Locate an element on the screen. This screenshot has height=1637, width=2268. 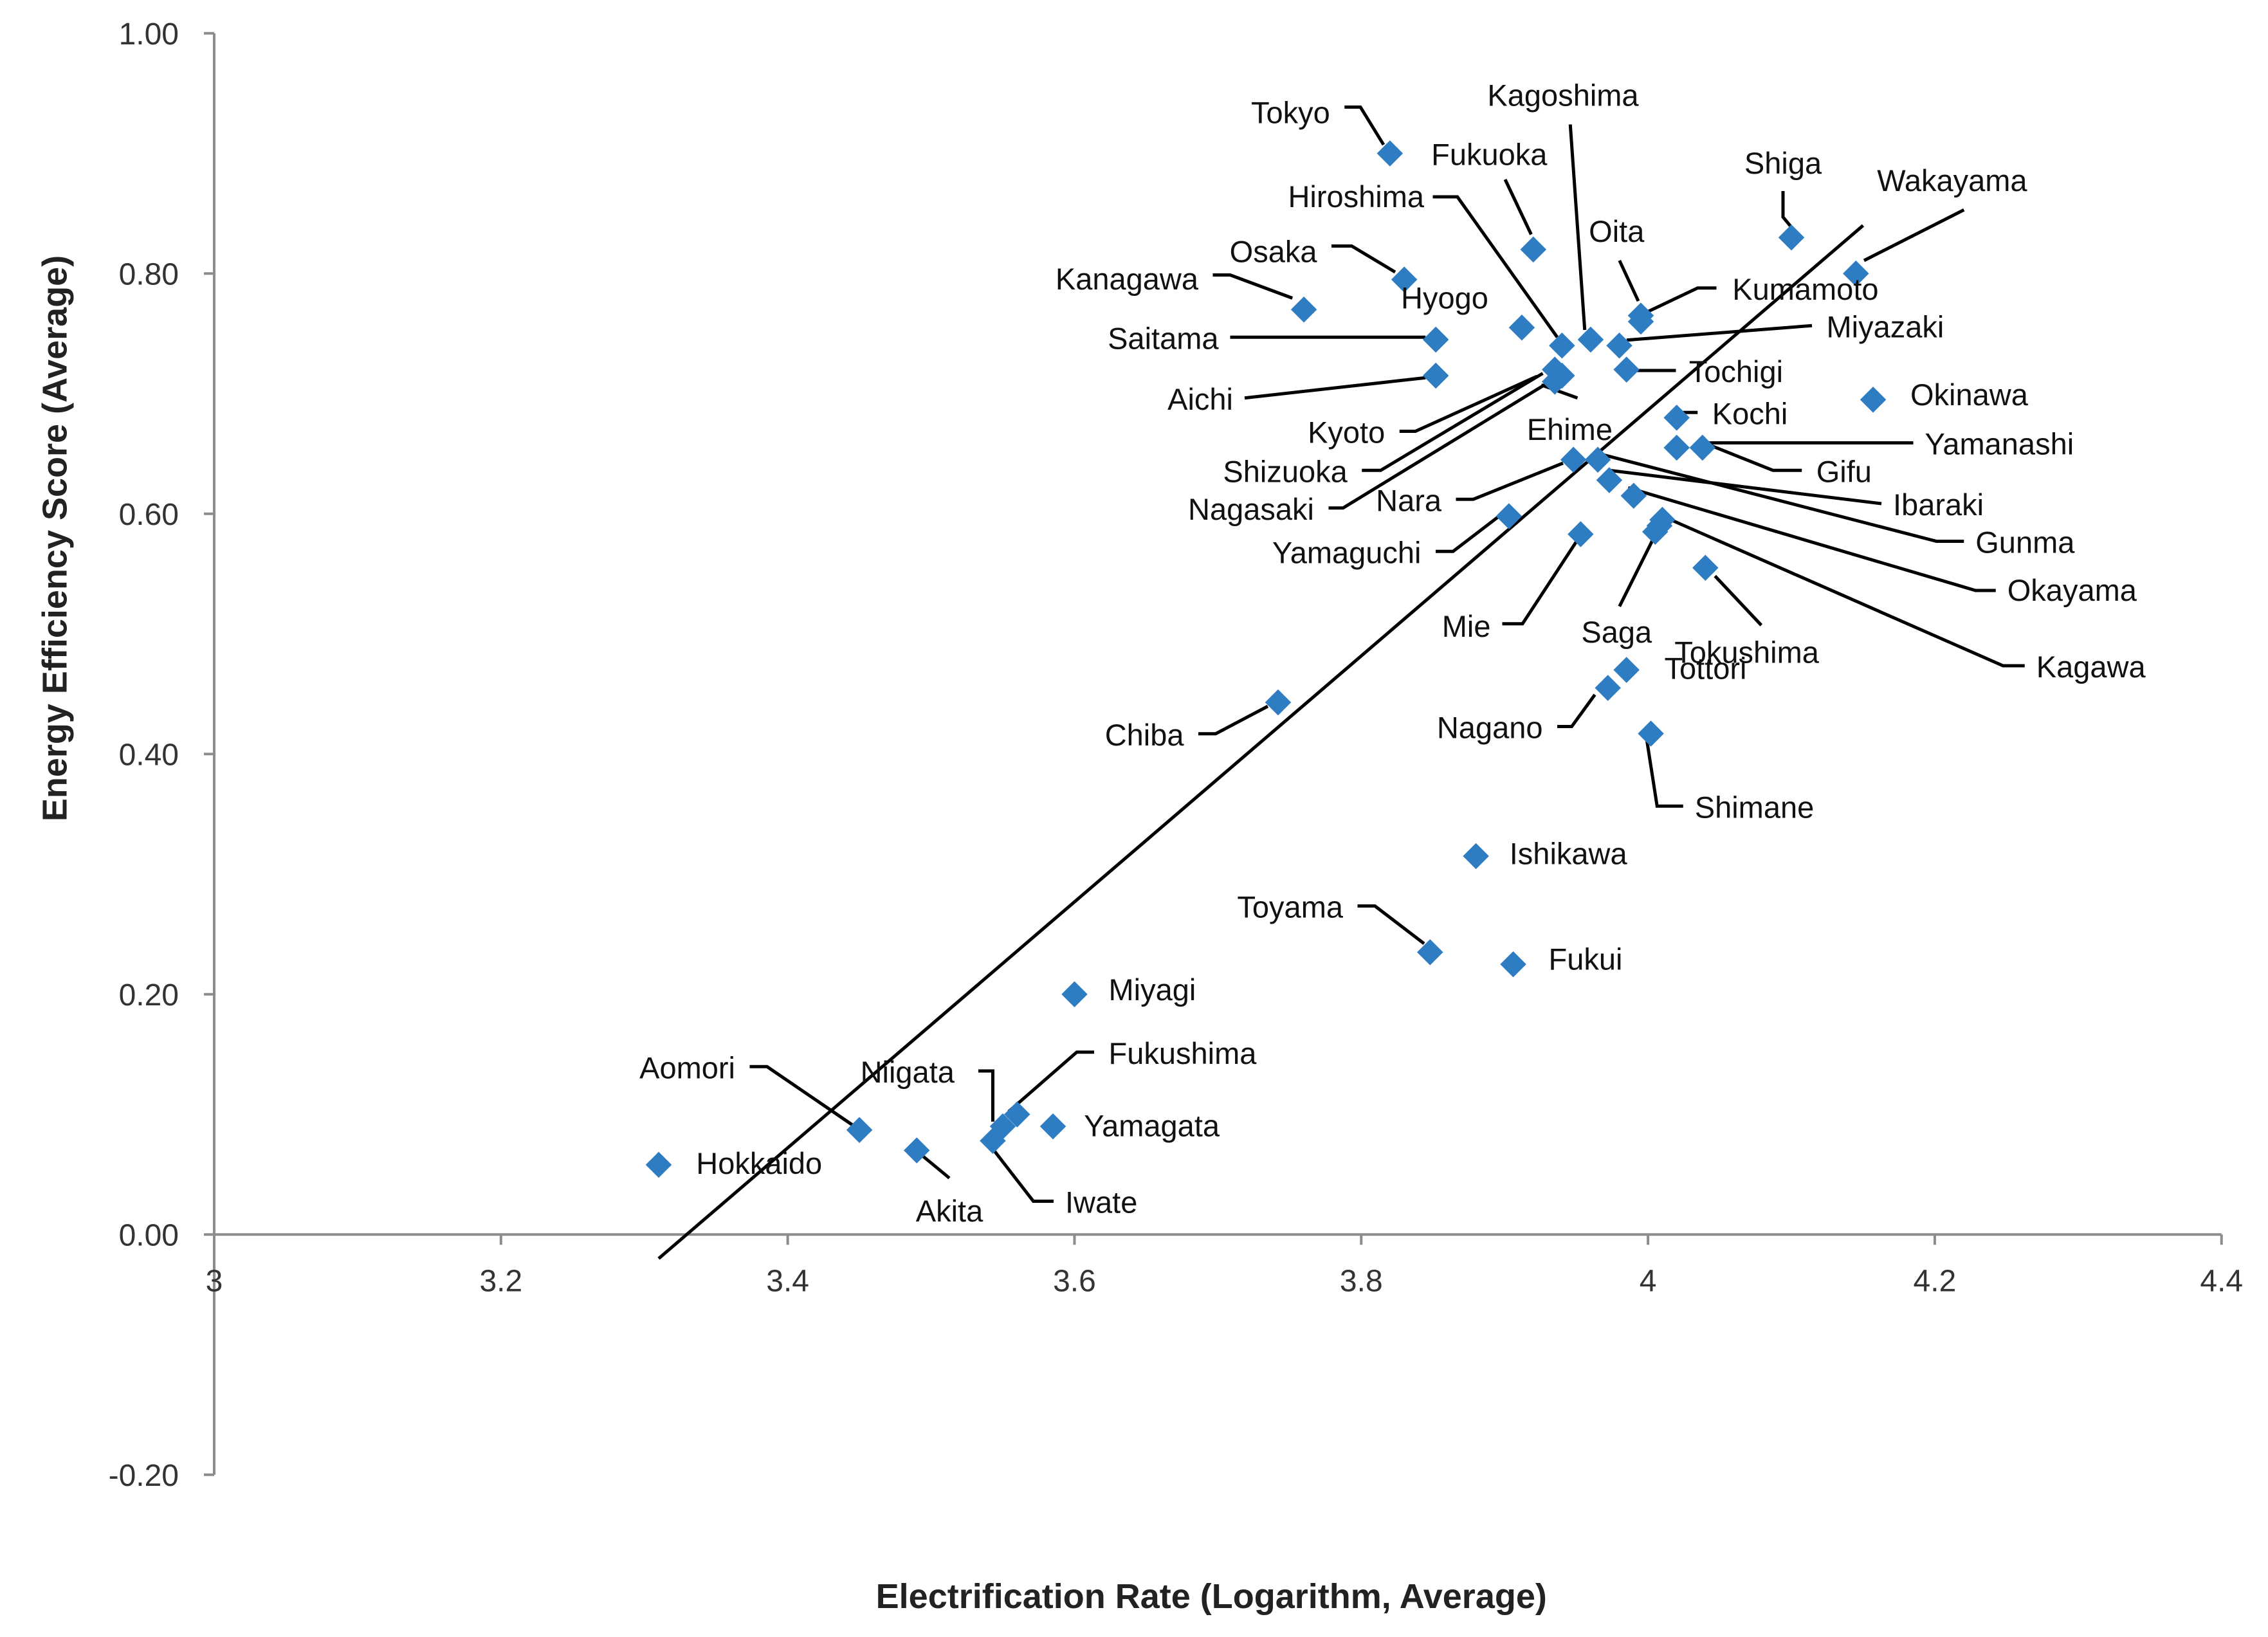
point-label-wakayama: Wakayama is located at coordinates (1952, 180).